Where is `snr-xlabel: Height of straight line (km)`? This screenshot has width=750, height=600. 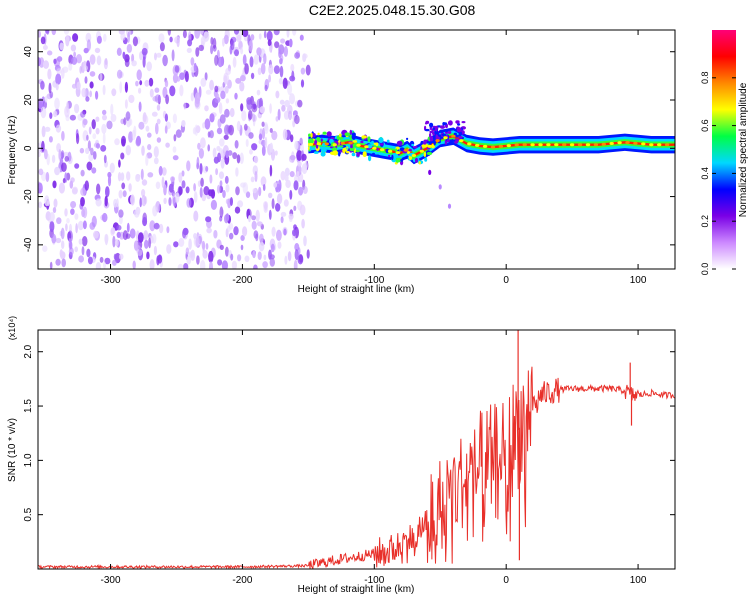 snr-xlabel: Height of straight line (km) is located at coordinates (356, 589).